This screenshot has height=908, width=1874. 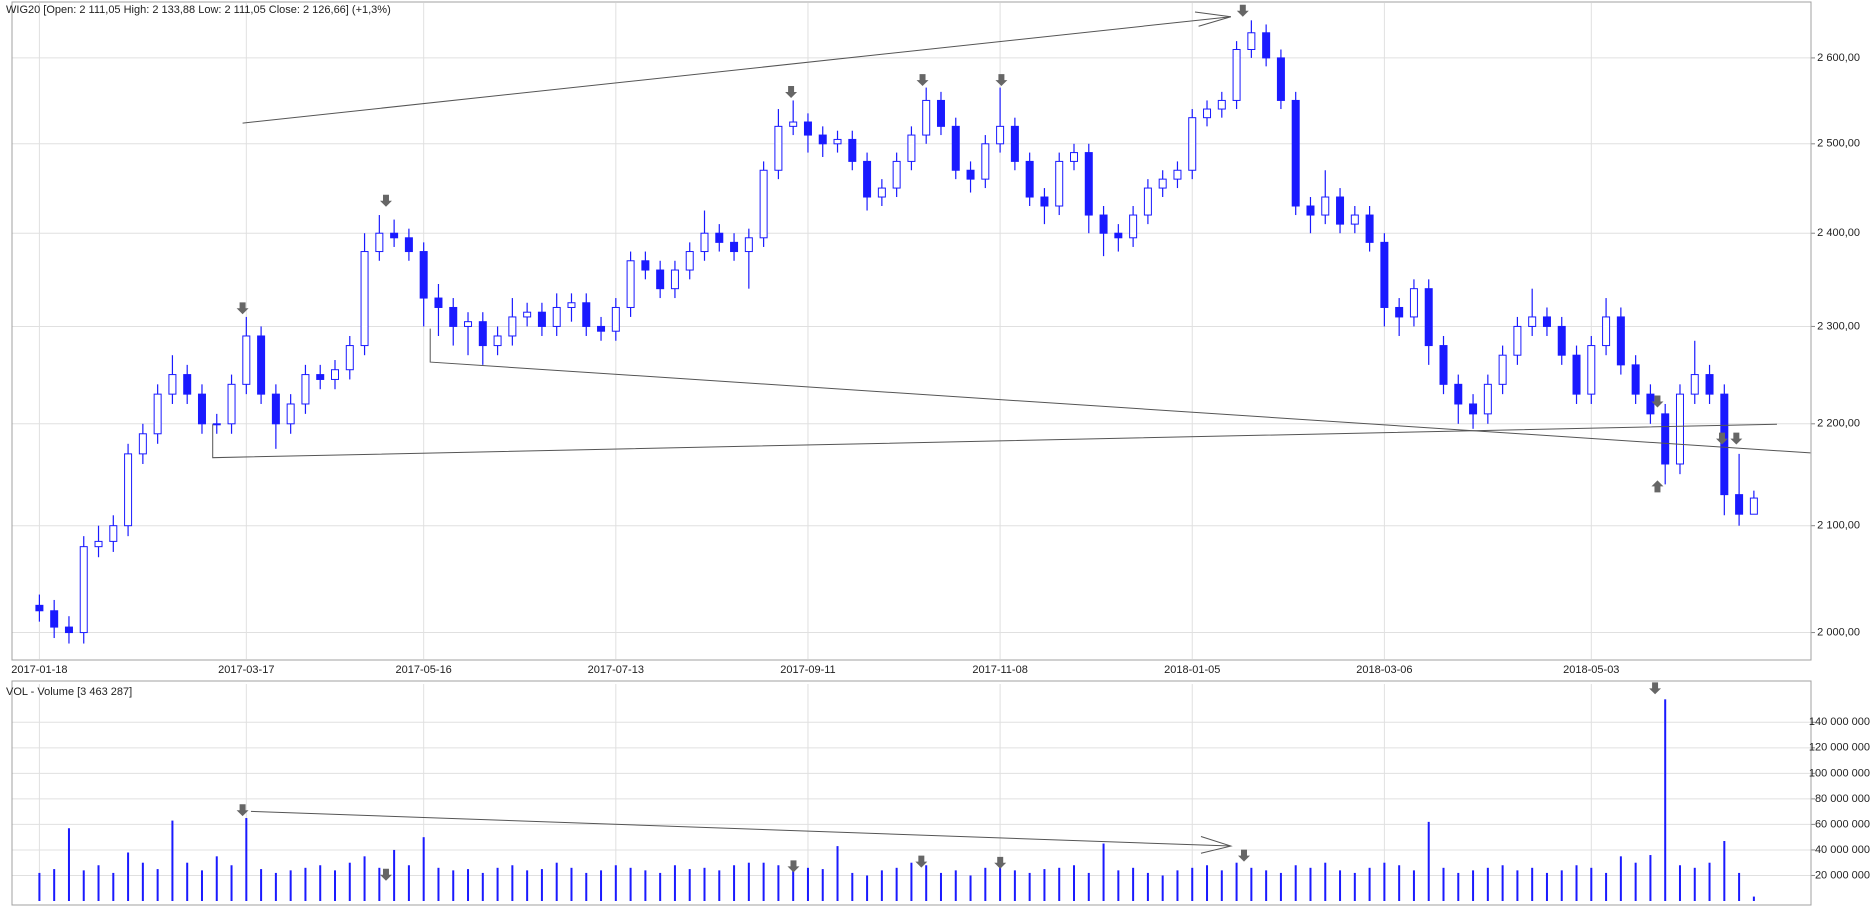 What do you see at coordinates (1842, 824) in the screenshot?
I see `y-tick-label: 60 000 000` at bounding box center [1842, 824].